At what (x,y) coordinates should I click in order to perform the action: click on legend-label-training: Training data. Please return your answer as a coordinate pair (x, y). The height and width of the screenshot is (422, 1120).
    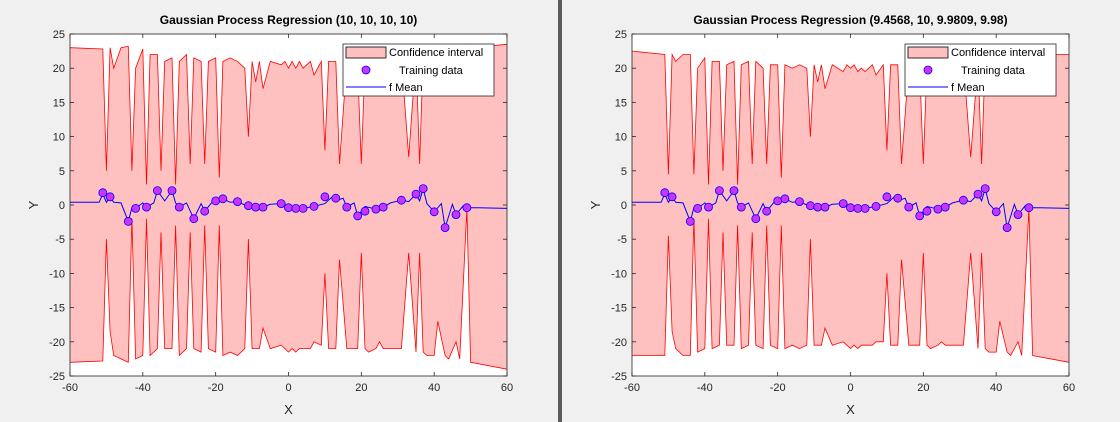
    Looking at the image, I should click on (993, 71).